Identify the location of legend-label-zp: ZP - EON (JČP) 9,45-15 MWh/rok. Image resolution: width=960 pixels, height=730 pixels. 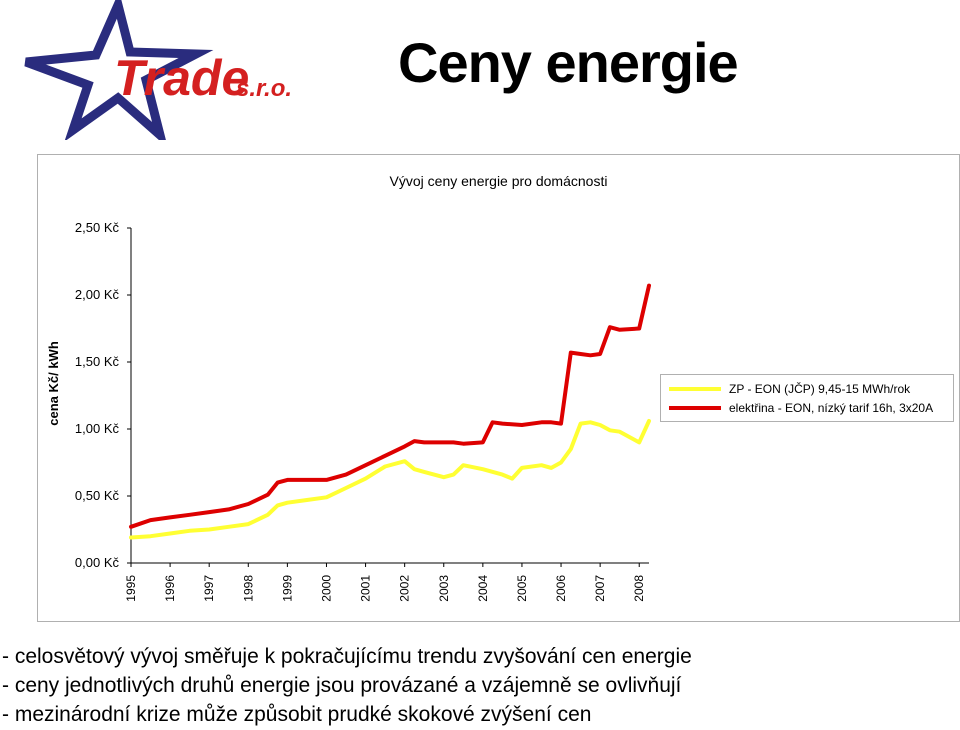
(820, 389).